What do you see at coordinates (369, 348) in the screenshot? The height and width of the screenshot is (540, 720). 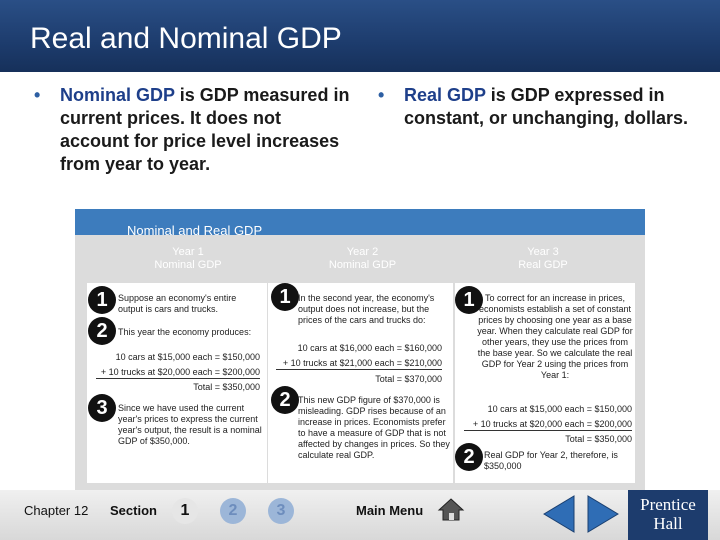 I see `col2-line1: 10 cars at $16,000 each = $160,000` at bounding box center [369, 348].